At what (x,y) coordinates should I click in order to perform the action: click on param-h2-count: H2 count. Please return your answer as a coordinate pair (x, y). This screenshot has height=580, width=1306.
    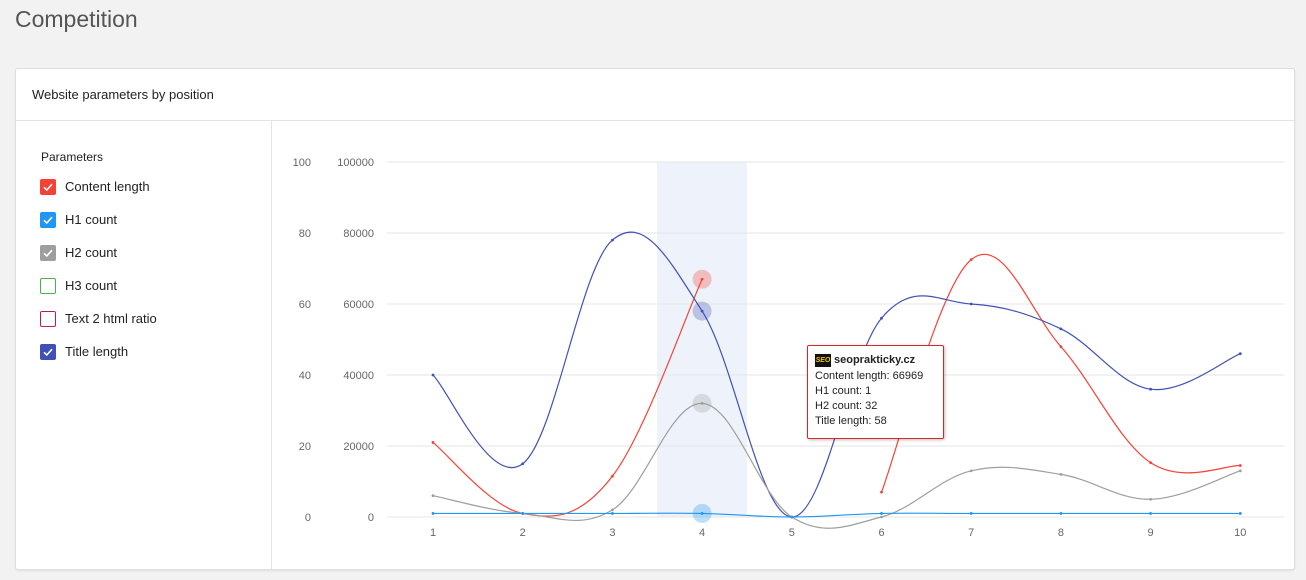
    Looking at the image, I should click on (98, 261).